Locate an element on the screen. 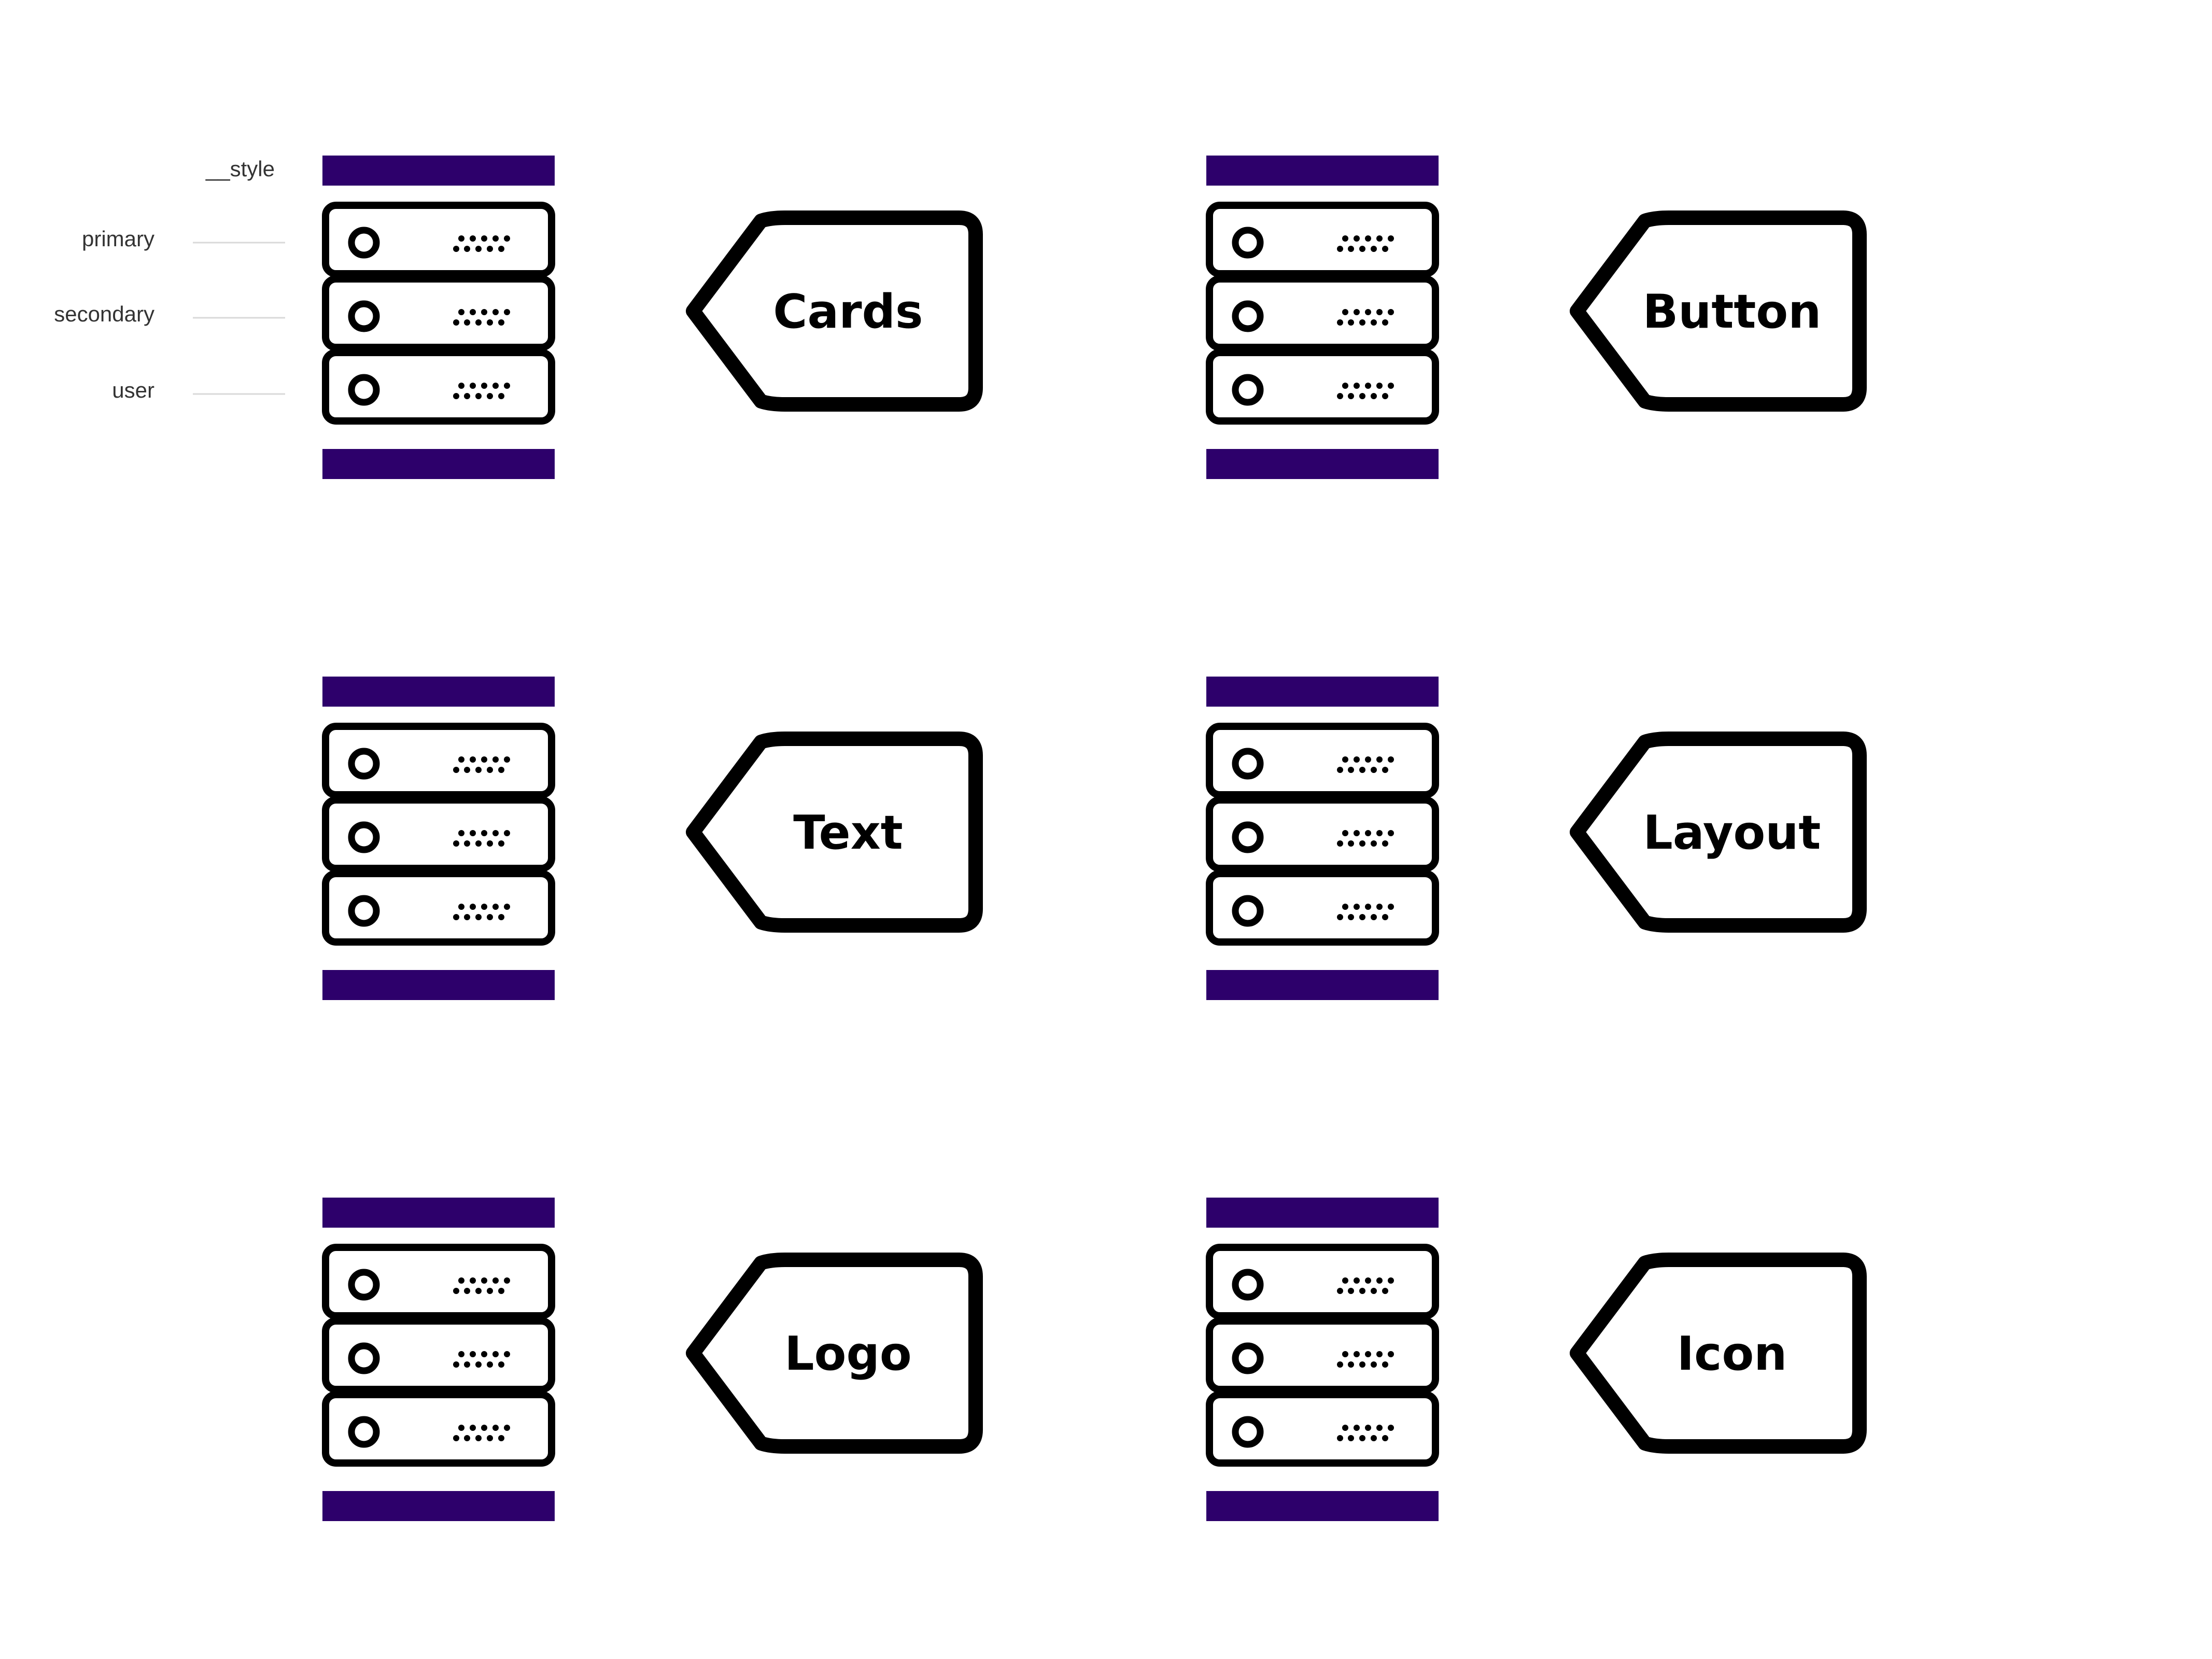 Image resolution: width=2212 pixels, height=1659 pixels. module-icon: Icon is located at coordinates (1536, 1359).